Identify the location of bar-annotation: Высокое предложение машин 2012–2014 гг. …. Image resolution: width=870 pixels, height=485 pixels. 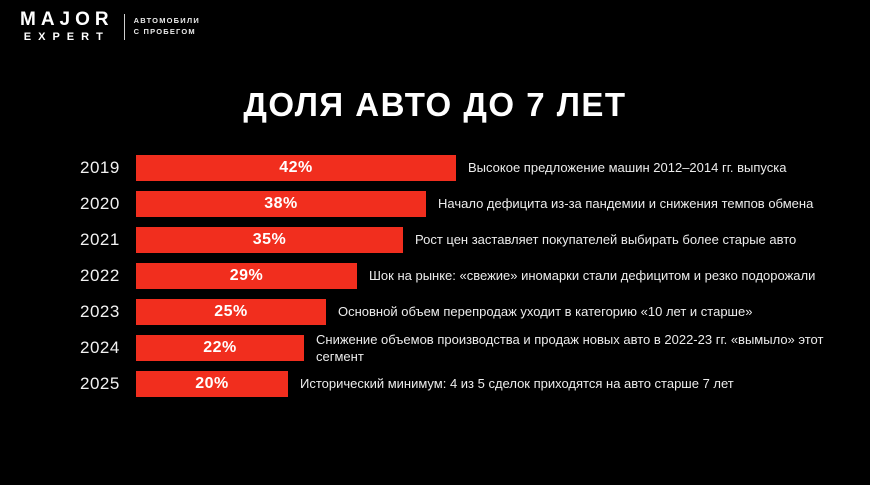
(627, 168).